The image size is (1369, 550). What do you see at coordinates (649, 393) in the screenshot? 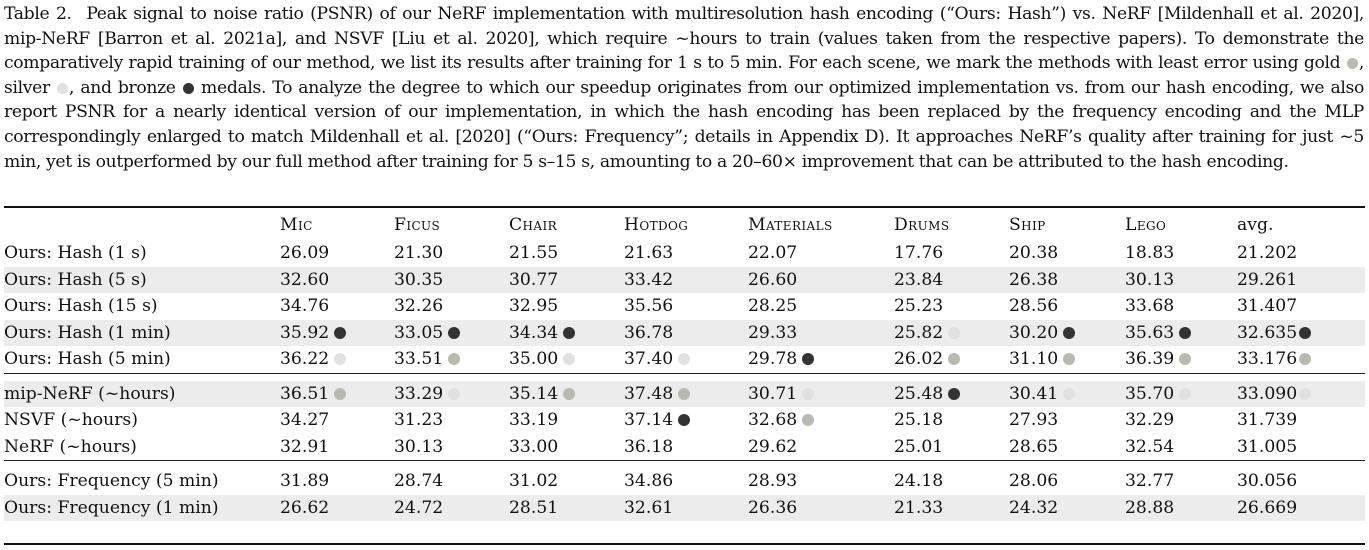
I see `psnr-value: 37.48` at bounding box center [649, 393].